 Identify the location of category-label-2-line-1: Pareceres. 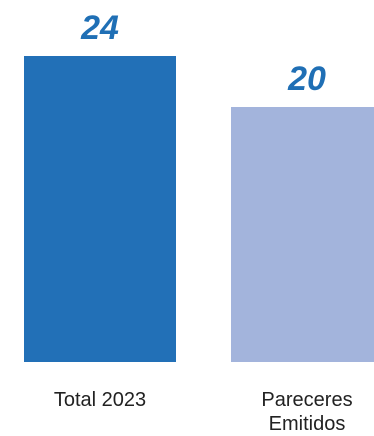
(306, 400).